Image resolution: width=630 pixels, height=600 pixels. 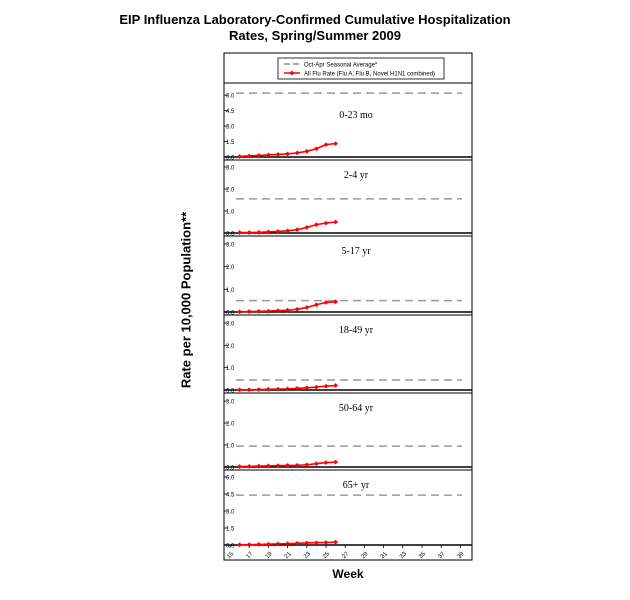 I want to click on panel-3: 0.0 1.0 2.0 3.0 18-49 yr, so click(x=348, y=354).